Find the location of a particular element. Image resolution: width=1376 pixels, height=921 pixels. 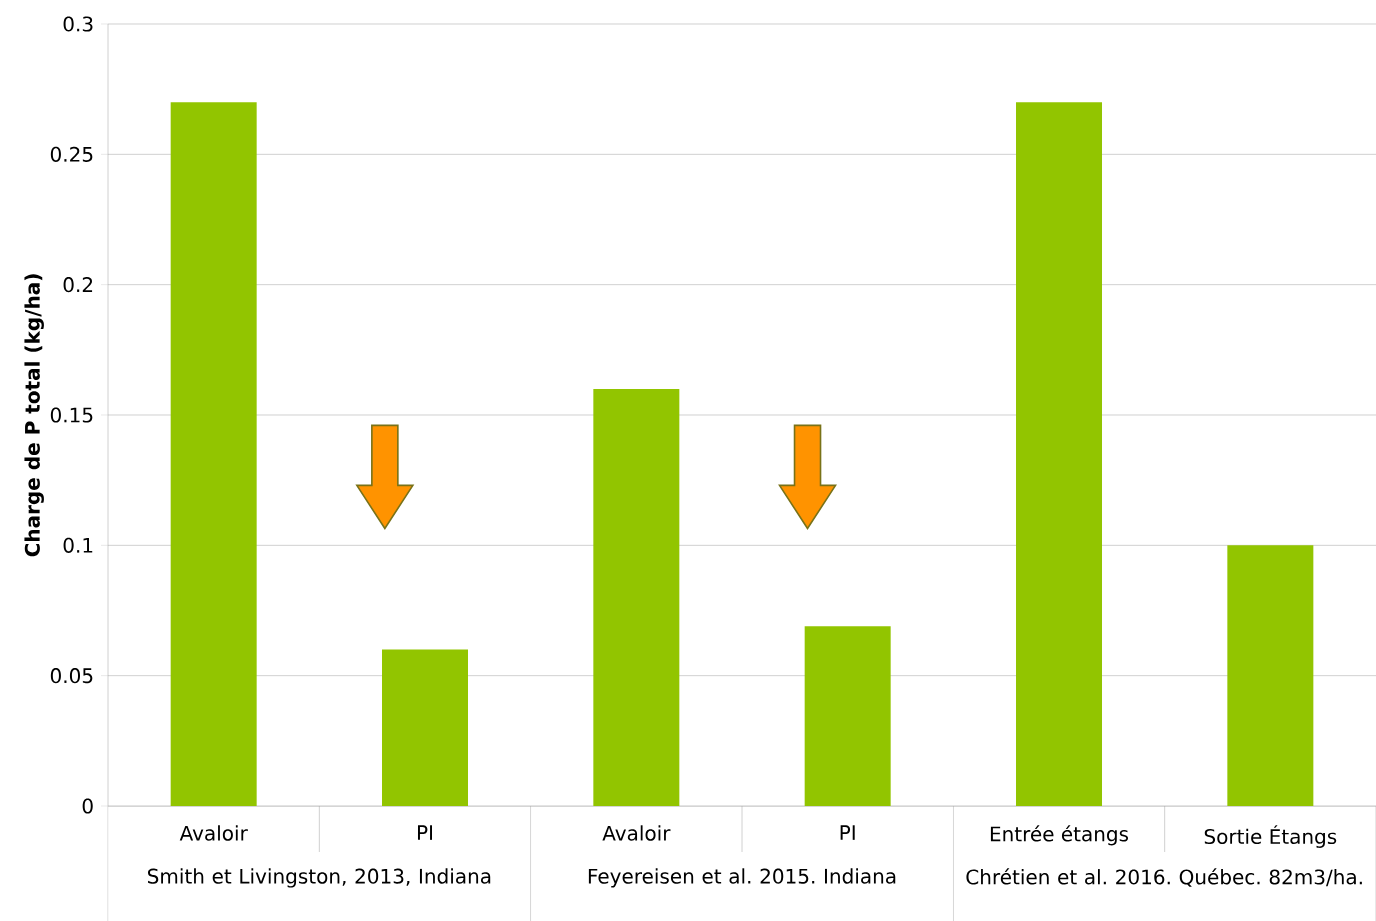

y-tick-label: 0.05 is located at coordinates (71, 676).